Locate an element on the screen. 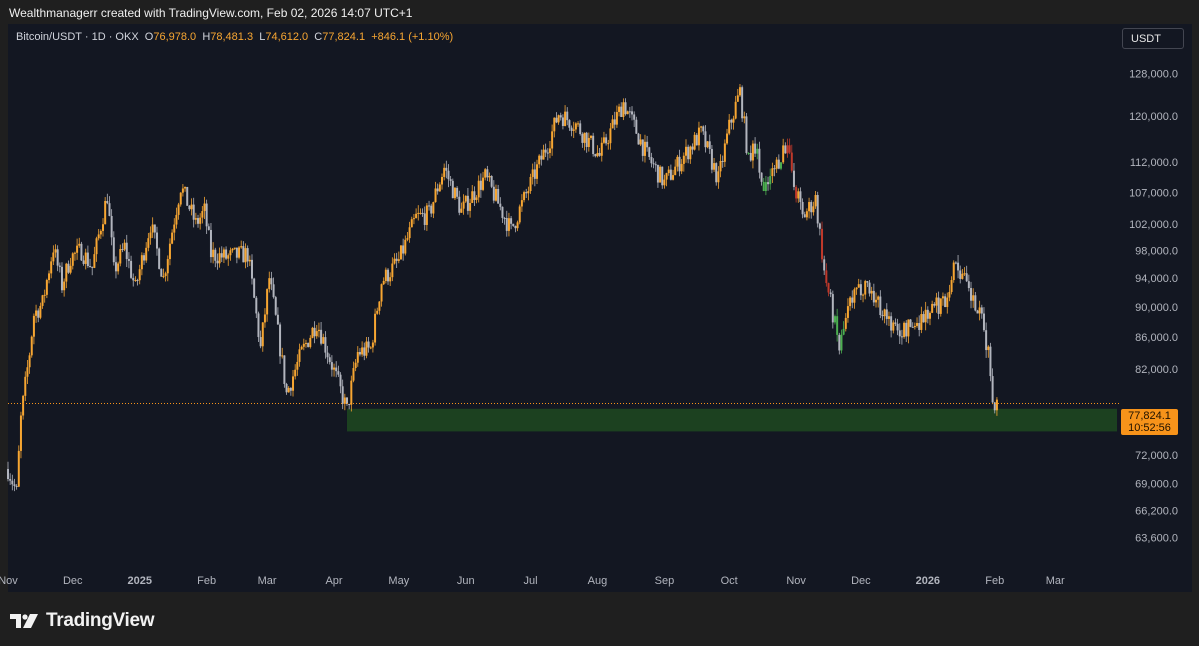 This screenshot has height=646, width=1199. time-tick-label: 2026 is located at coordinates (928, 581).